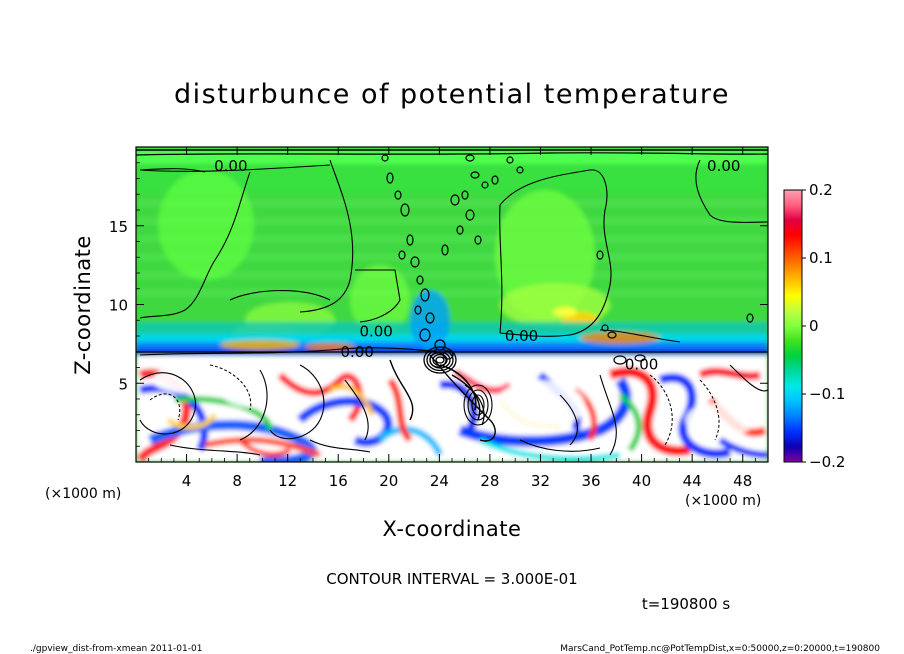 This screenshot has width=904, height=654. What do you see at coordinates (823, 326) in the screenshot?
I see `colorbar-ticks: 0.2 0.1 0 −0.1 −0.2` at bounding box center [823, 326].